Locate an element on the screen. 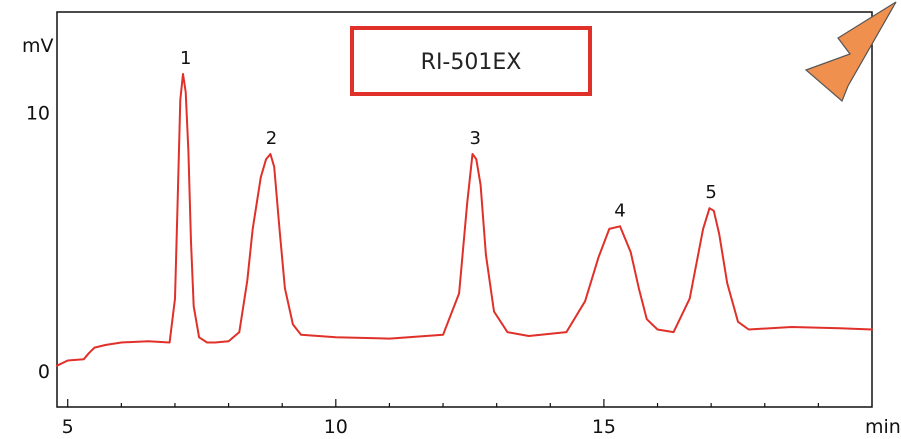 The image size is (901, 439). y-axis-ticks: 0 10 is located at coordinates (38, 243).